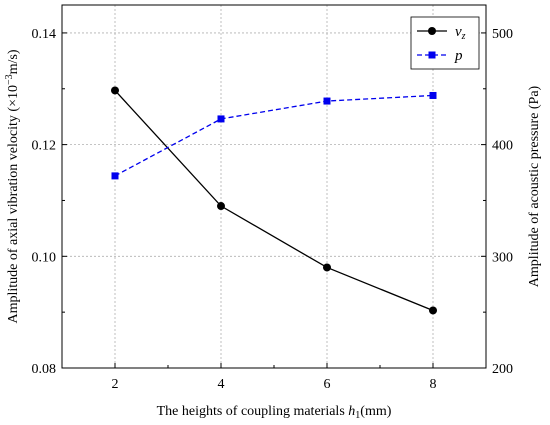 The image size is (550, 425). What do you see at coordinates (502, 257) in the screenshot?
I see `y-right-tick-label: 300` at bounding box center [502, 257].